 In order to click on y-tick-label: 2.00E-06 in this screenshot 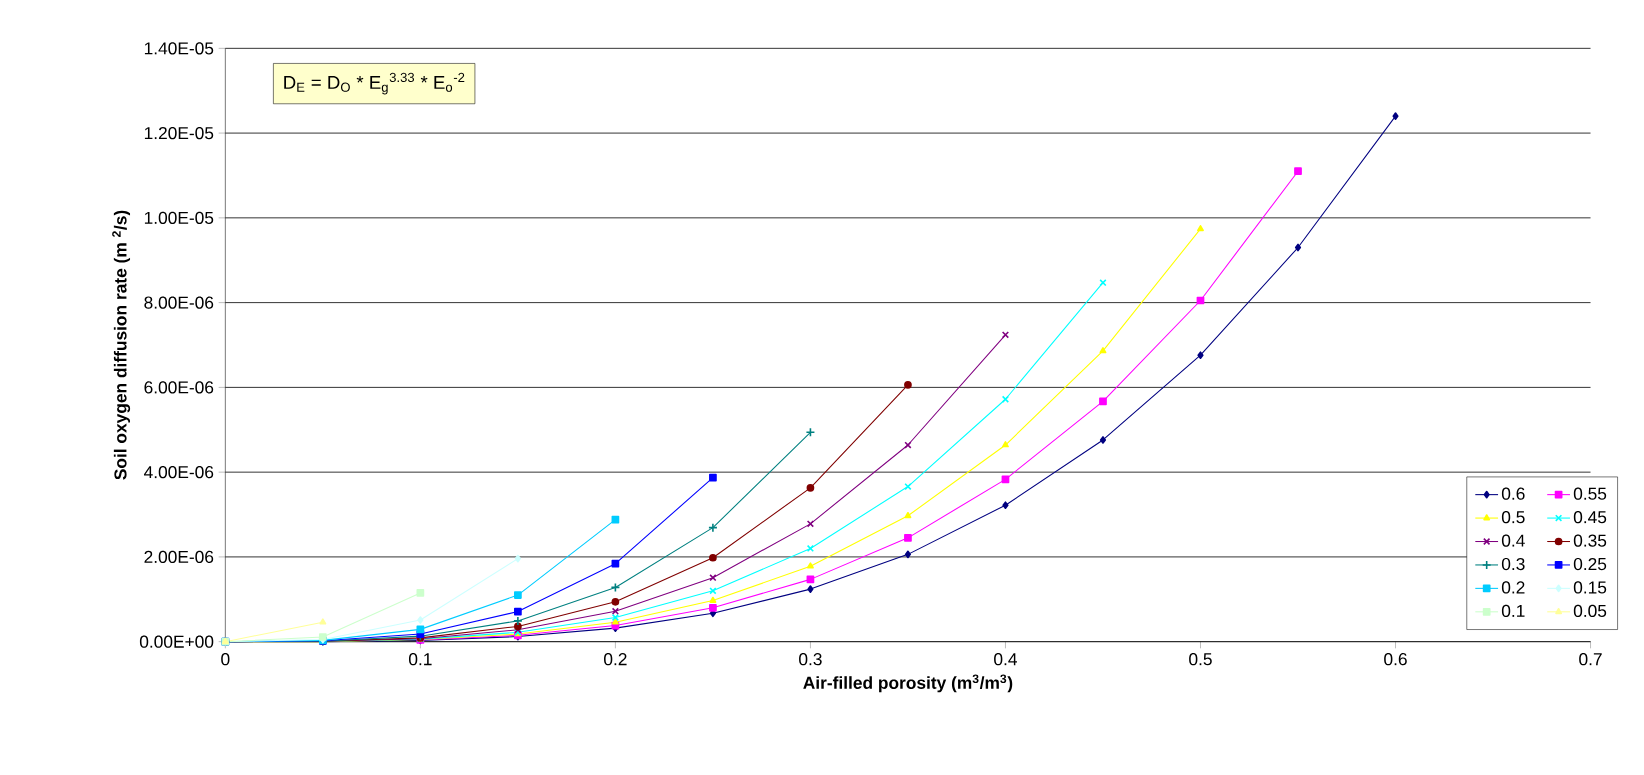, I will do `click(179, 557)`.